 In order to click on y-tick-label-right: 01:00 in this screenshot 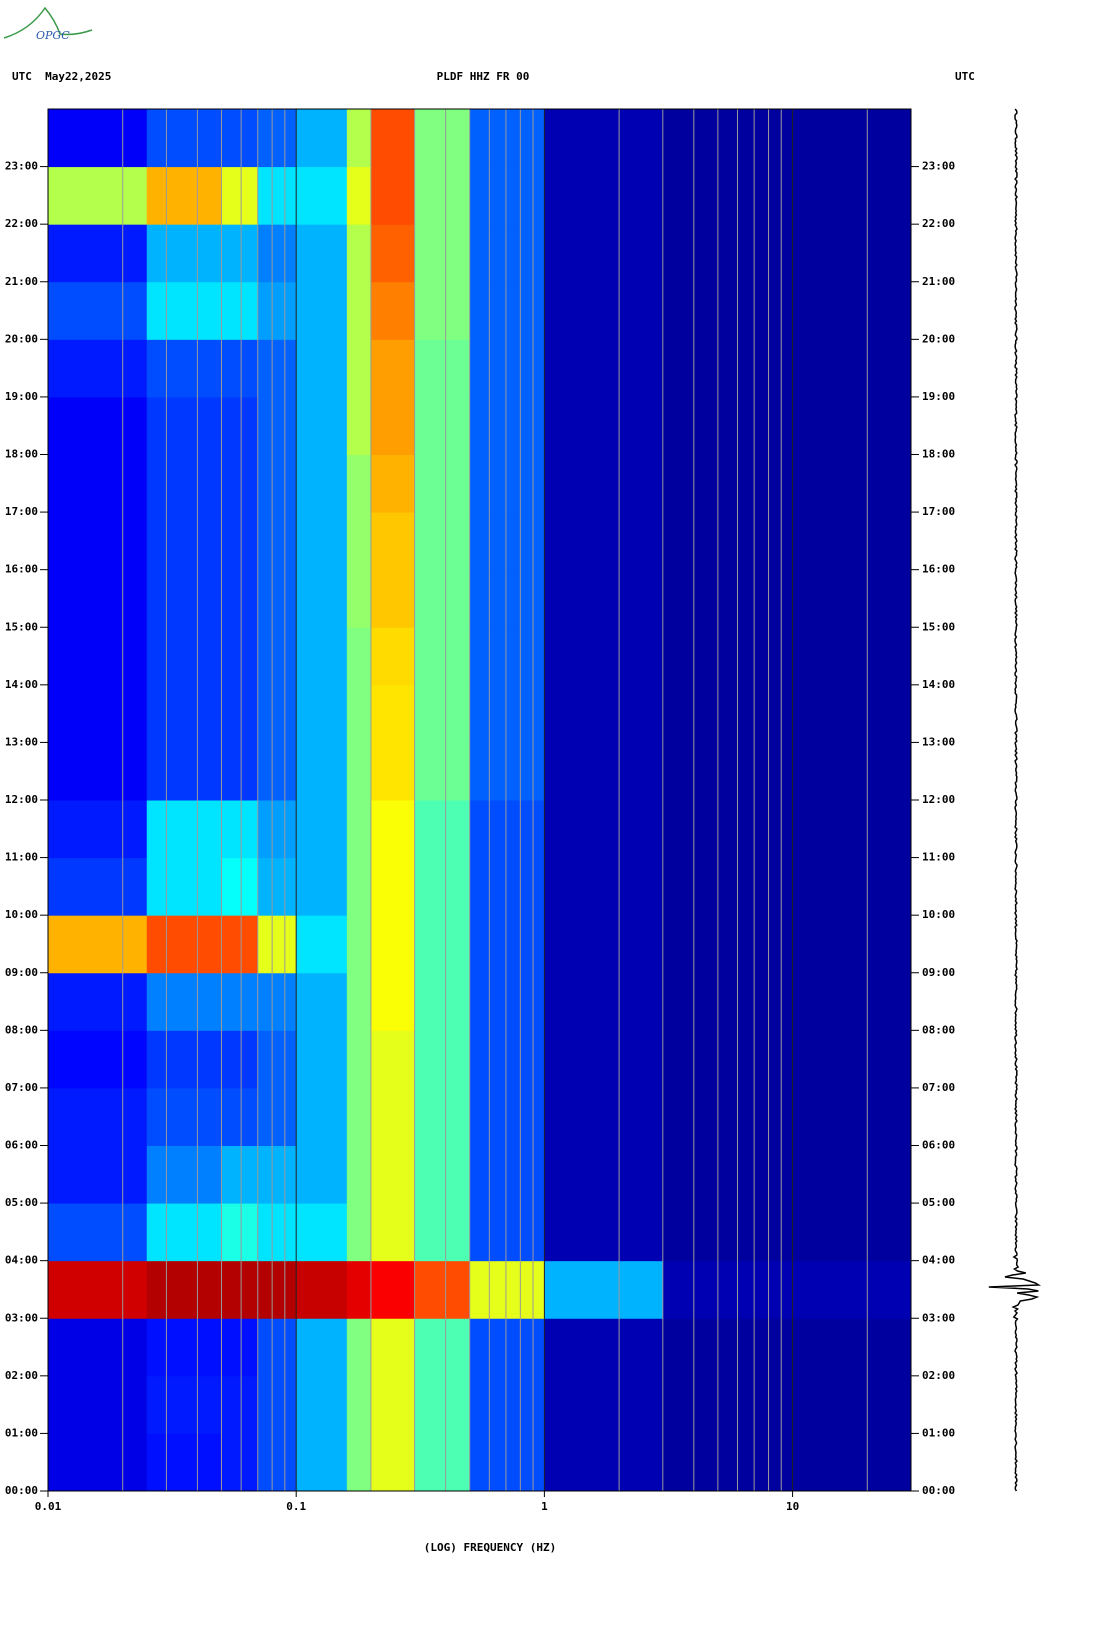, I will do `click(938, 1432)`.